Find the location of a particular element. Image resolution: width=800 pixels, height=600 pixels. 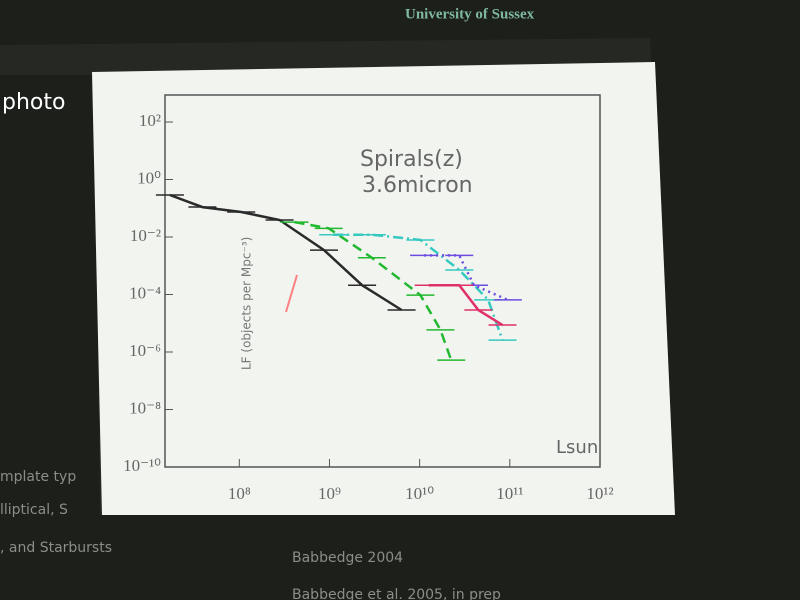

x-tick-label: 10¹¹ is located at coordinates (509, 493).